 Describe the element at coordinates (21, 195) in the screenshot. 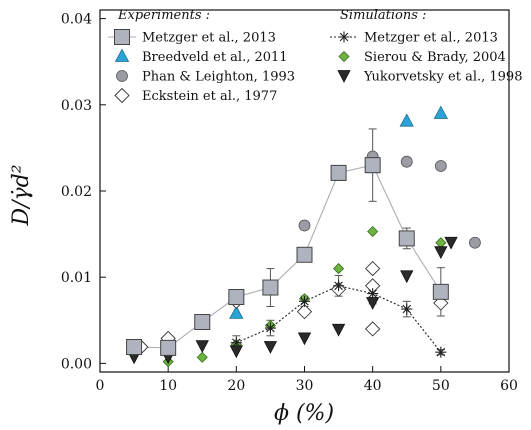

I see `y-axis-label: D/γ̇d²` at that location.